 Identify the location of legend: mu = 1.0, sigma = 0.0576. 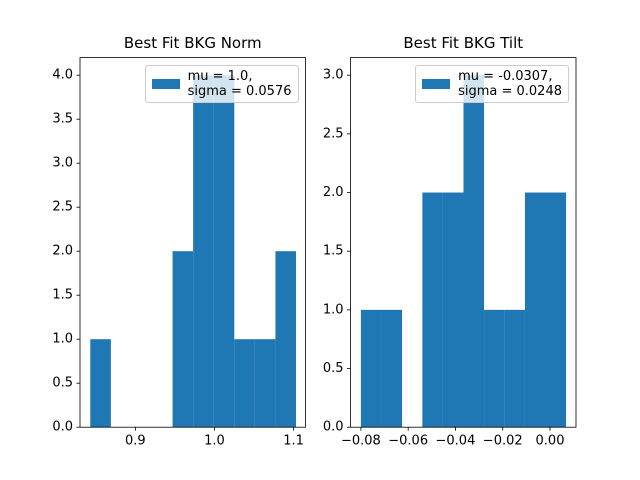
(221, 83).